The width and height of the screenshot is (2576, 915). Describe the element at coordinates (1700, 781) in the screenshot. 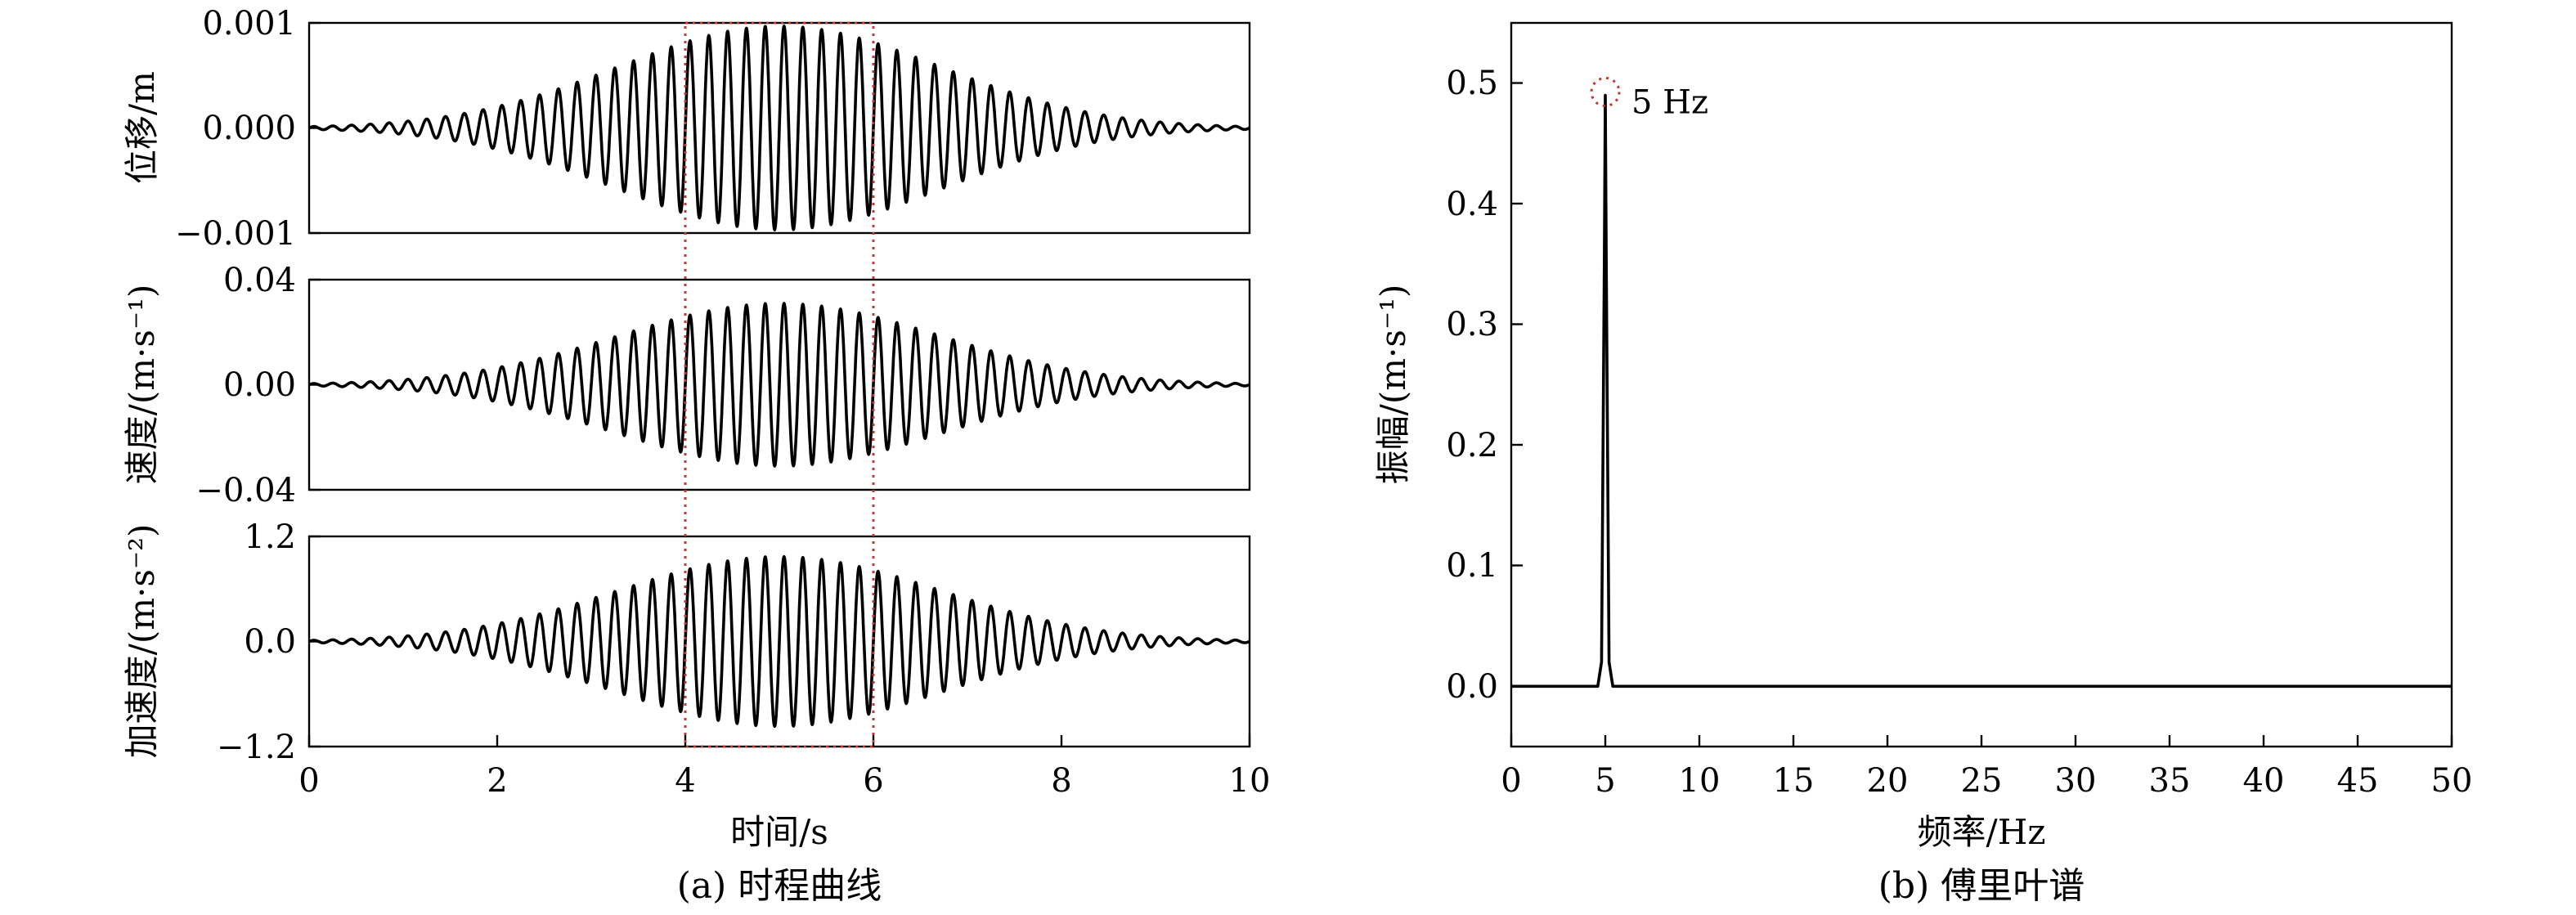

I see `freq-xtick-label-10: 10` at that location.